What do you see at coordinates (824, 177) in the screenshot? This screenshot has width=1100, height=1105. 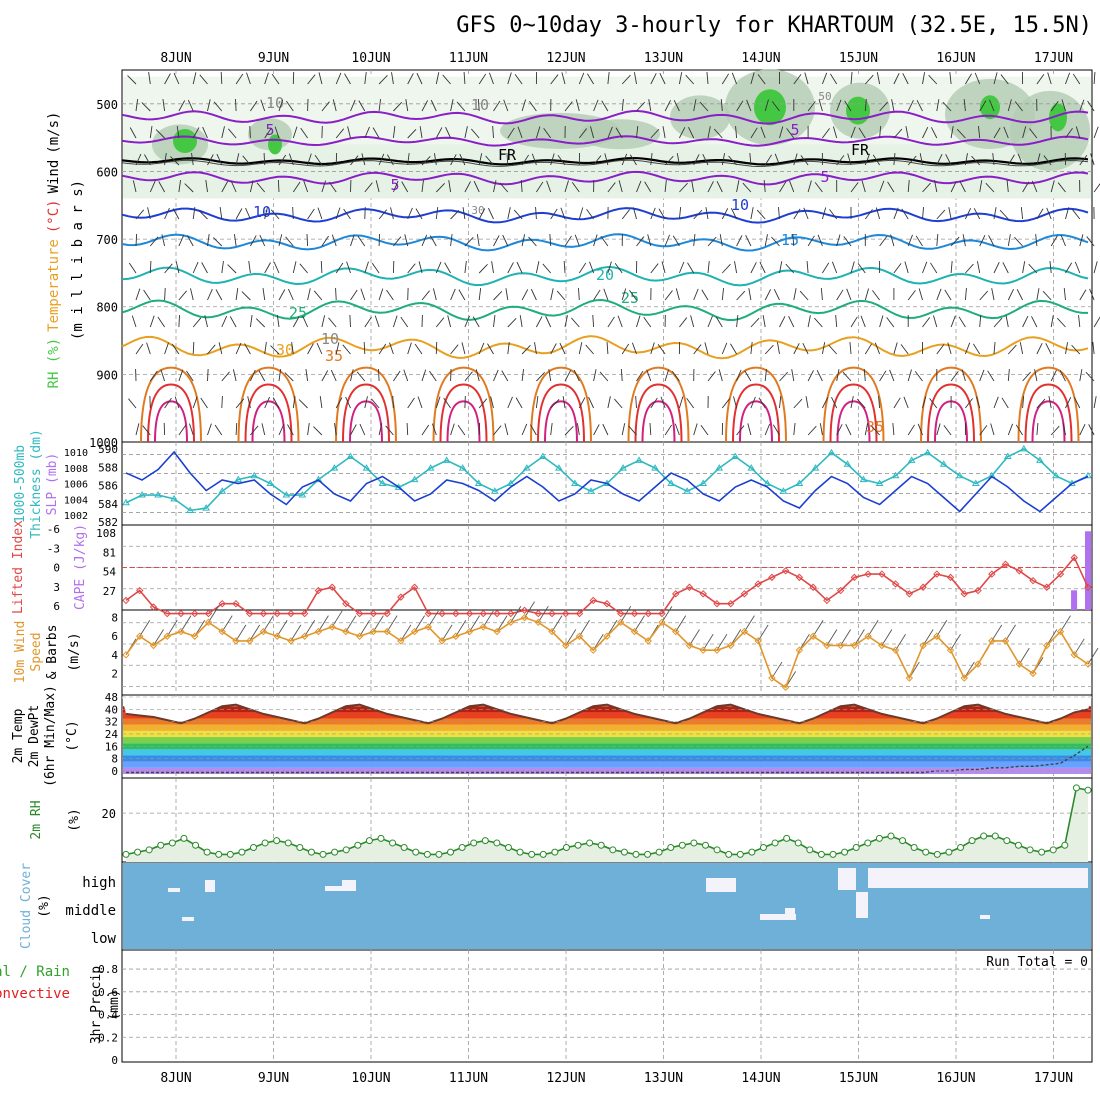 I see `contour-label-5: 5` at bounding box center [824, 177].